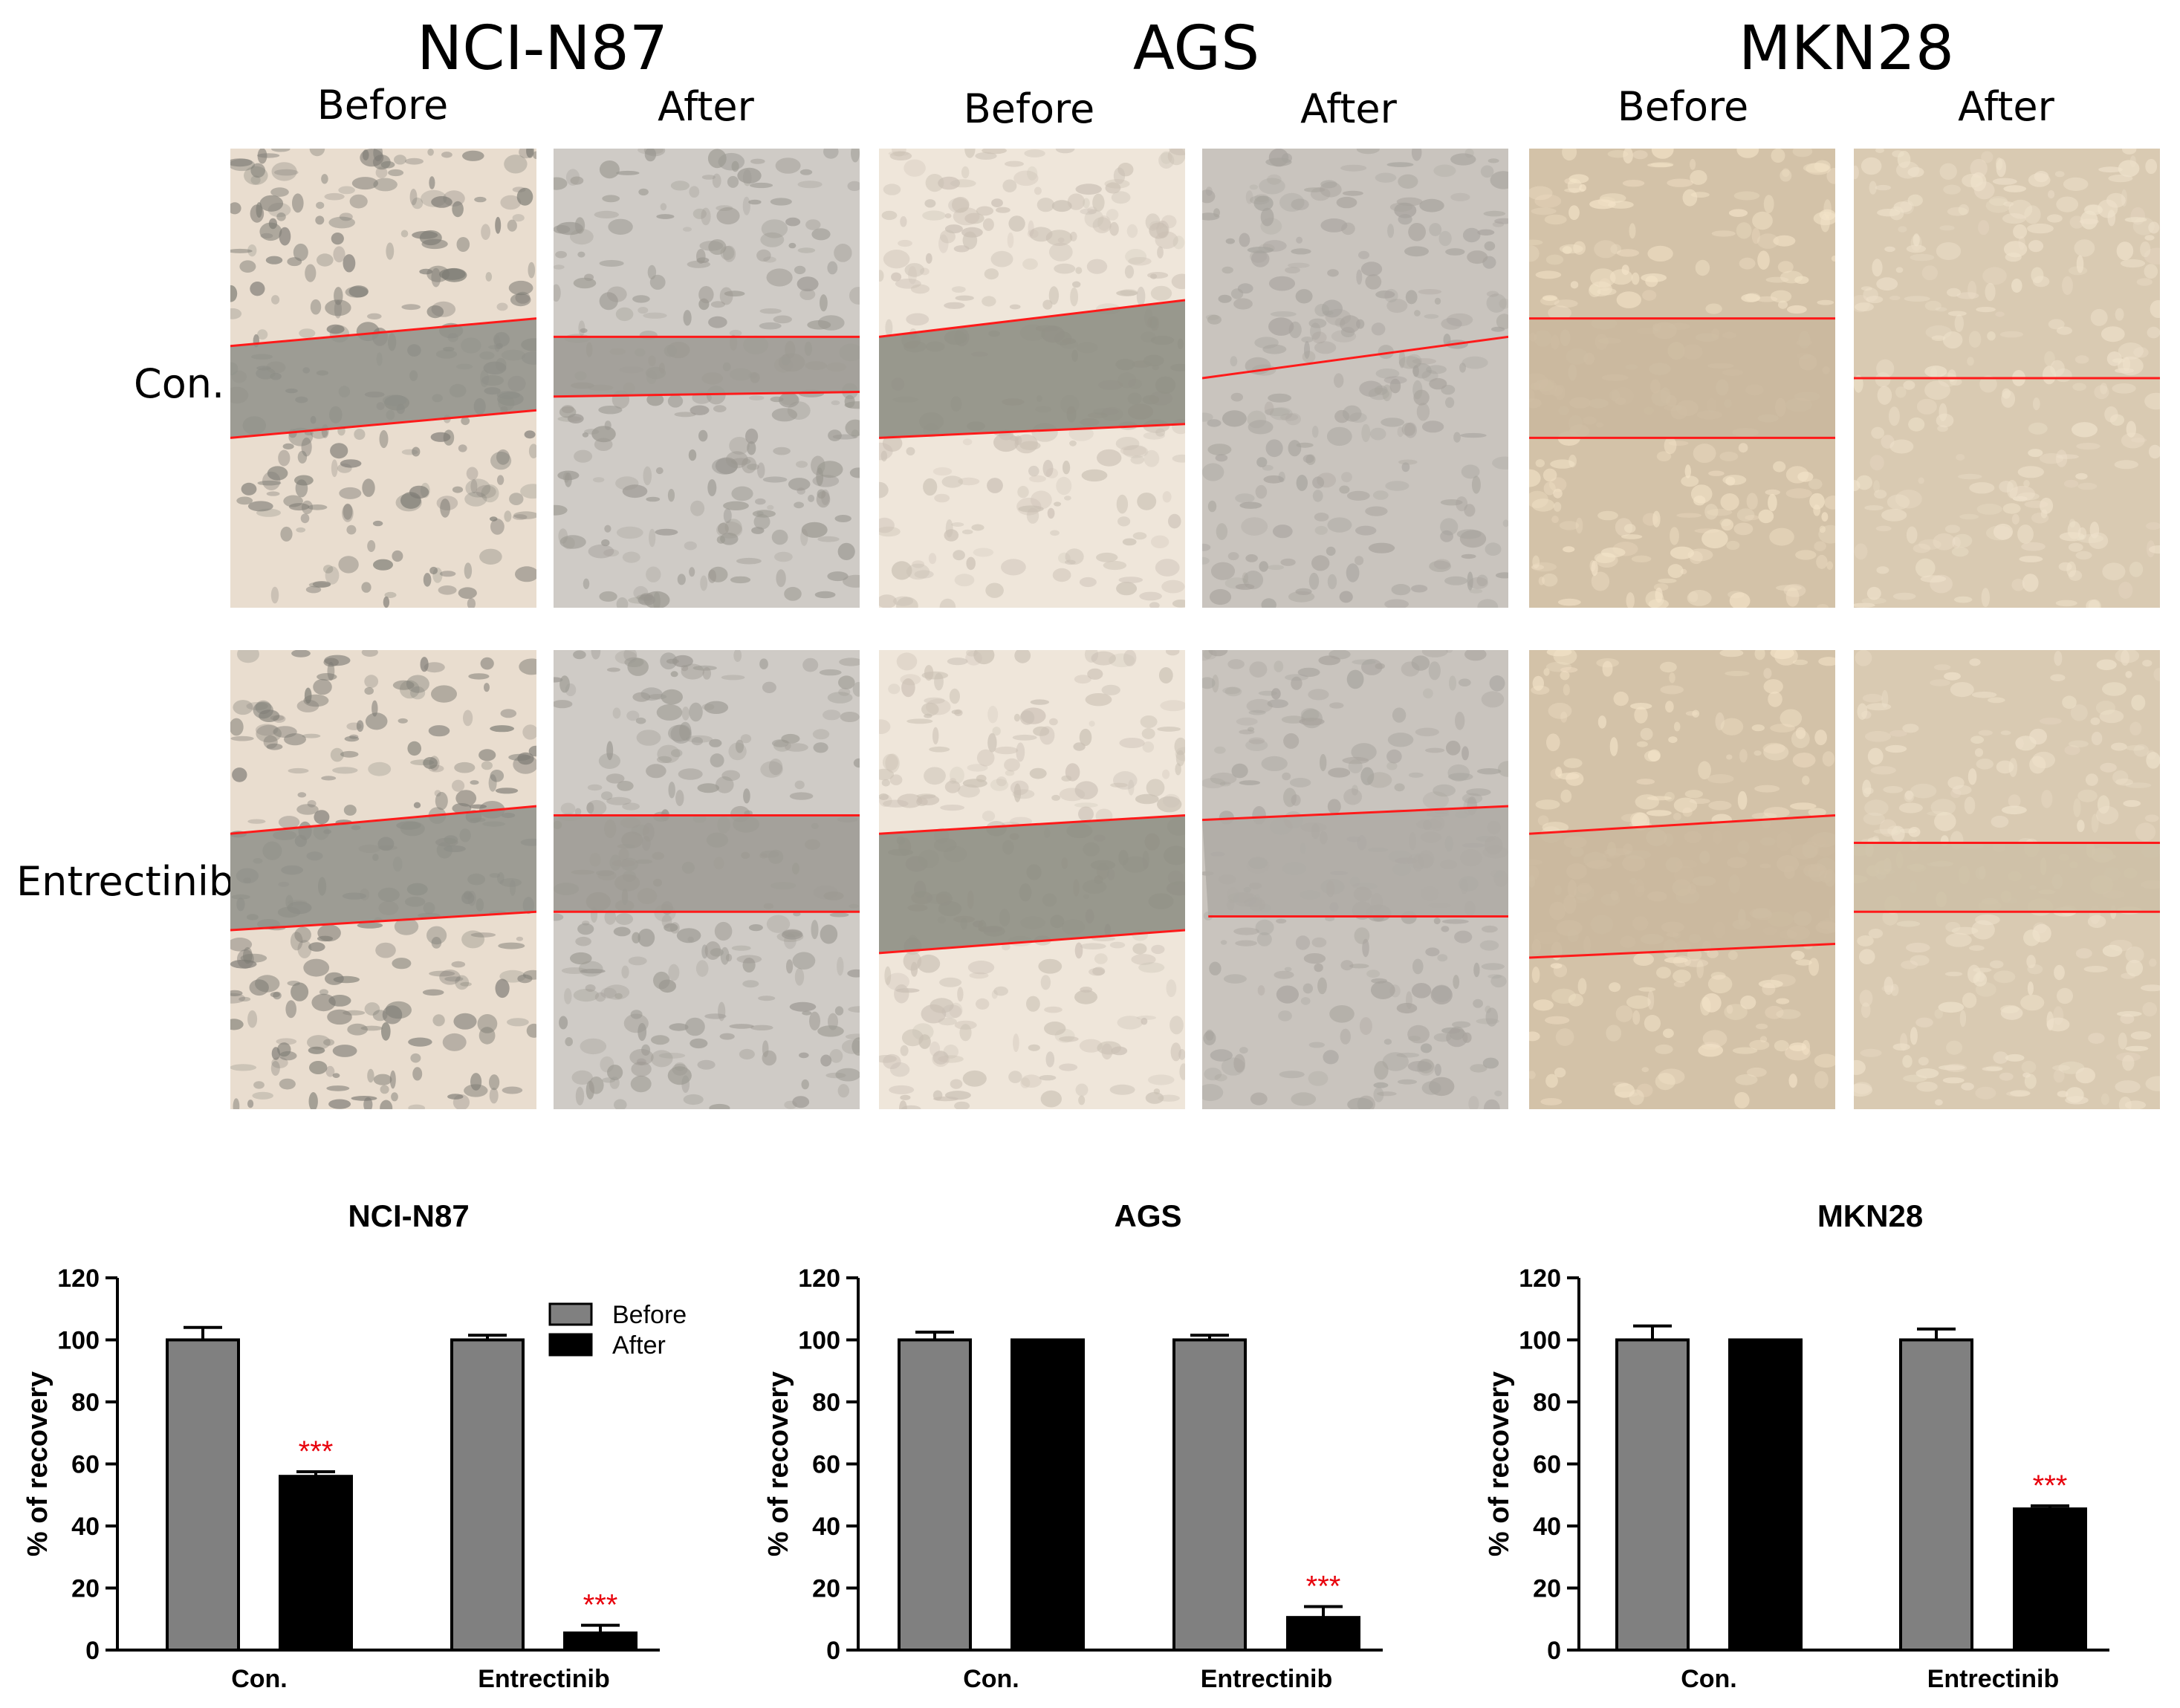 This screenshot has width=2180, height=1708. What do you see at coordinates (1683, 107) in the screenshot?
I see `timepoint-before-mkn28: Before` at bounding box center [1683, 107].